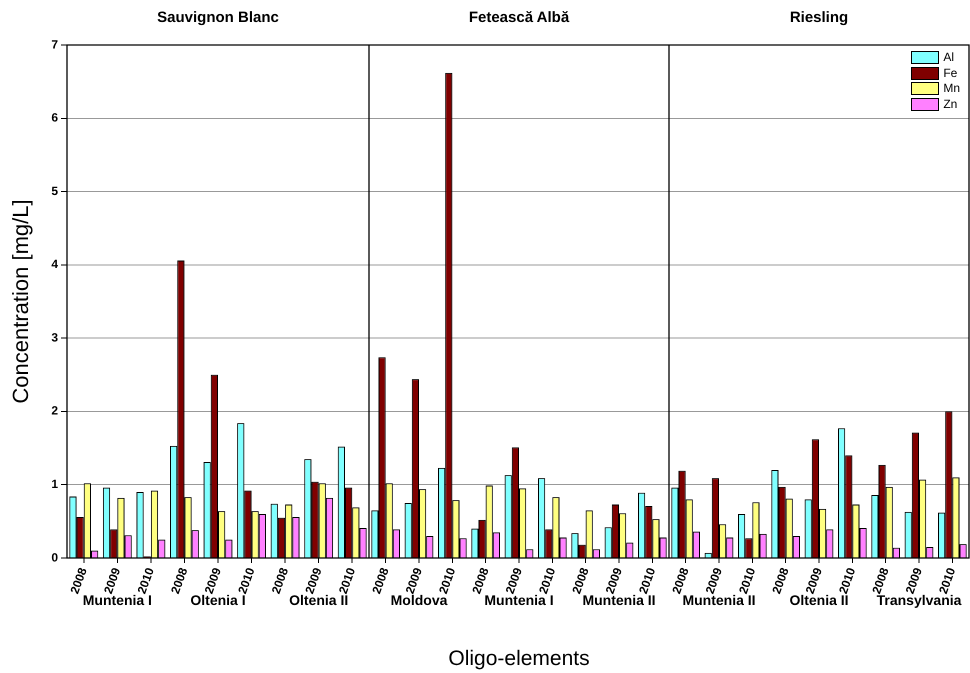 The image size is (970, 673). What do you see at coordinates (54, 191) in the screenshot?
I see `y-tick-label: 5` at bounding box center [54, 191].